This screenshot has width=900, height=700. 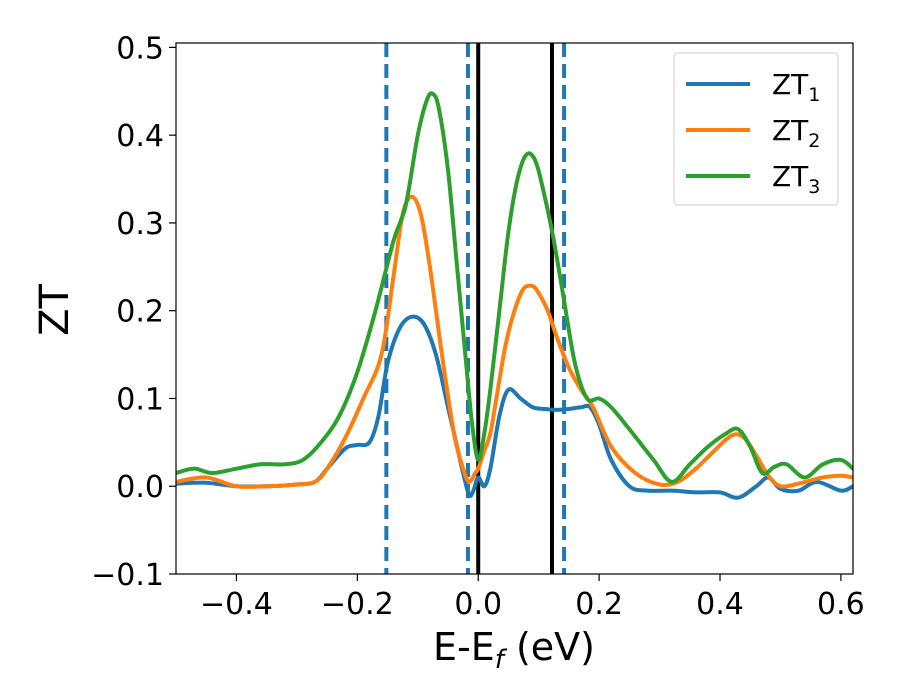 What do you see at coordinates (55, 310) in the screenshot?
I see `y-axis-label: ZT` at bounding box center [55, 310].